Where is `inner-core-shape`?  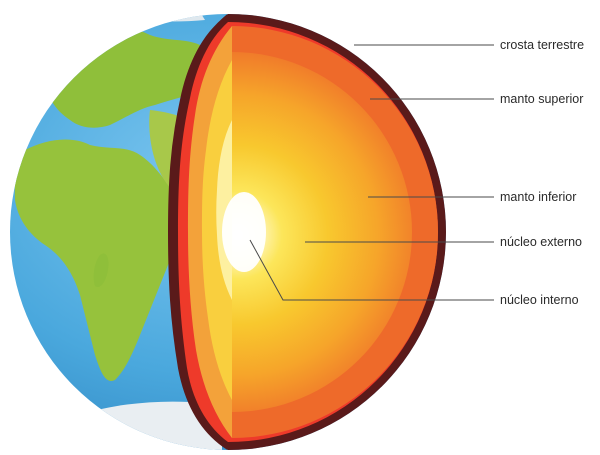
inner-core-shape is located at coordinates (244, 232).